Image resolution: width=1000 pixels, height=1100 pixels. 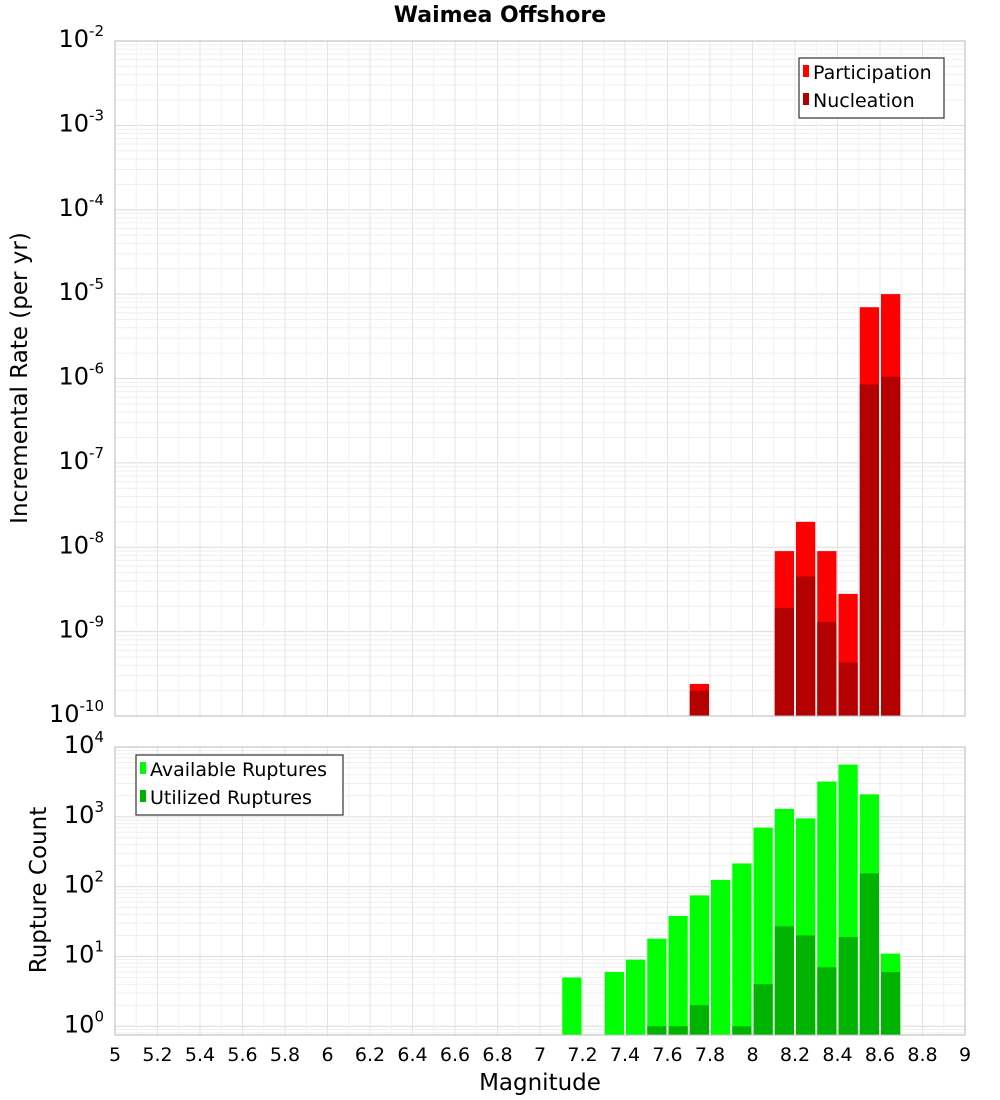 I want to click on x-axis-title: Magnitude, so click(x=540, y=1083).